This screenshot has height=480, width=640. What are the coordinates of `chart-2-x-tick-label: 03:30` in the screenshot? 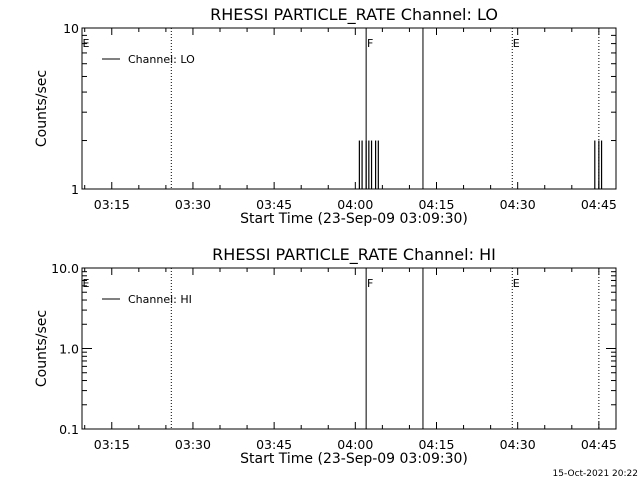 It's located at (193, 444).